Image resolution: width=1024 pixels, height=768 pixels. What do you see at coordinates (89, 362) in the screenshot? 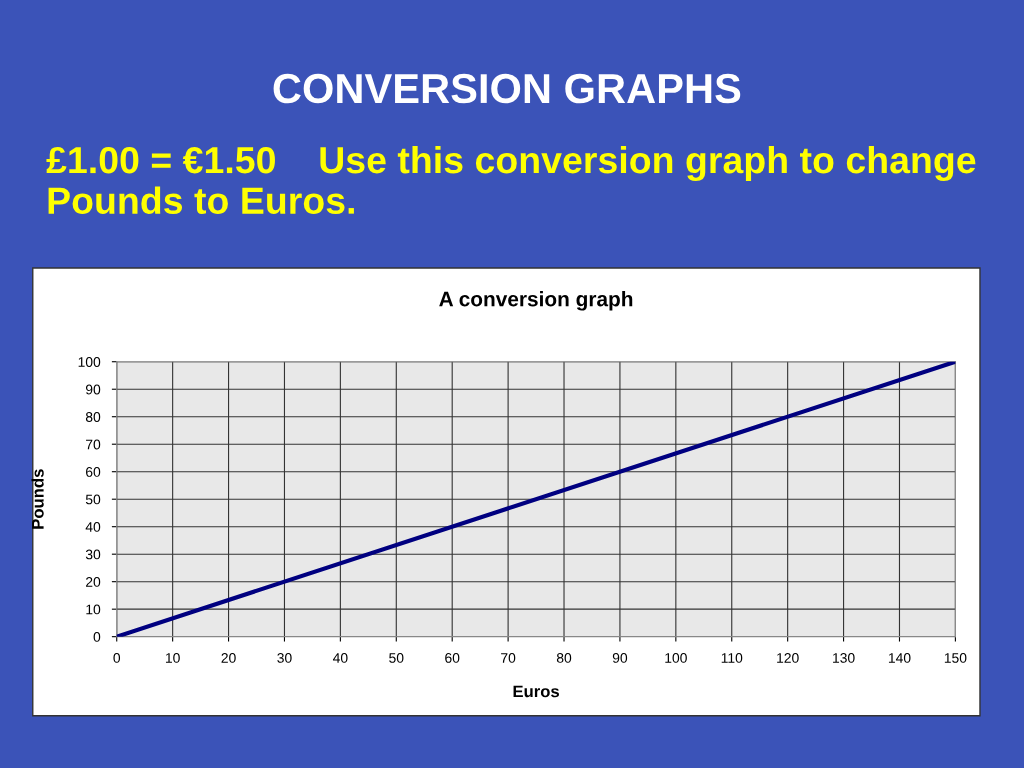
I see `y-tick-label: 100` at bounding box center [89, 362].